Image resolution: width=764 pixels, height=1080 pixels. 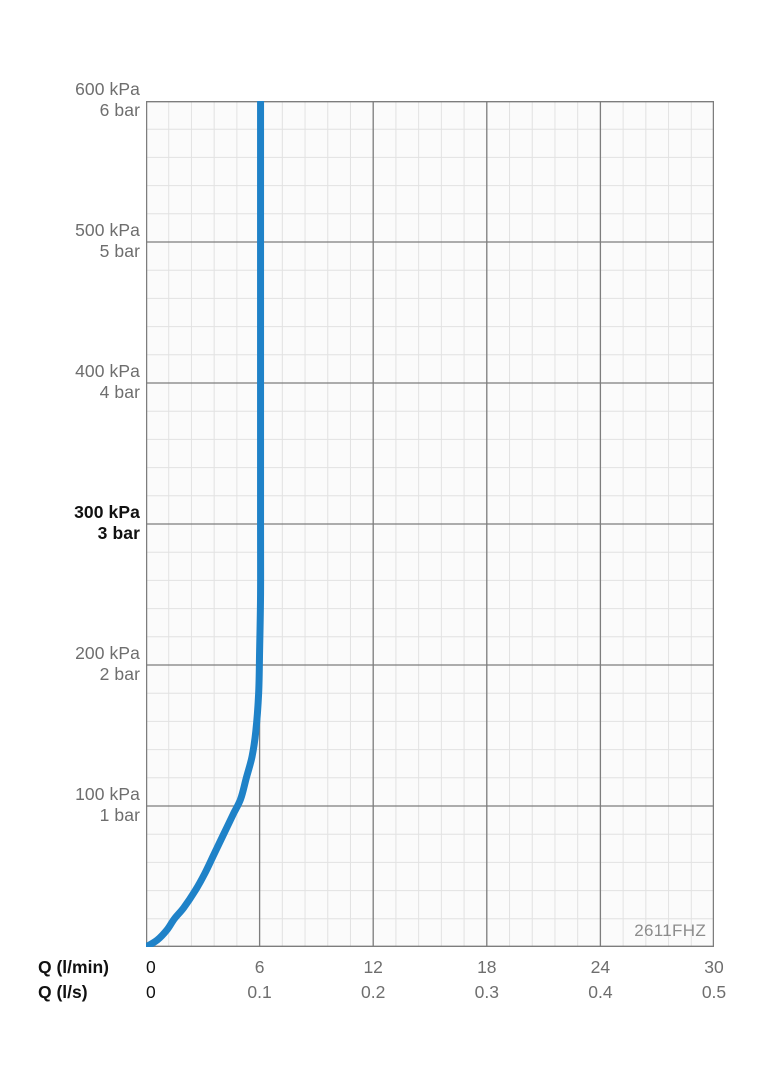 I want to click on x-tick-lmin: 24, so click(x=600, y=967).